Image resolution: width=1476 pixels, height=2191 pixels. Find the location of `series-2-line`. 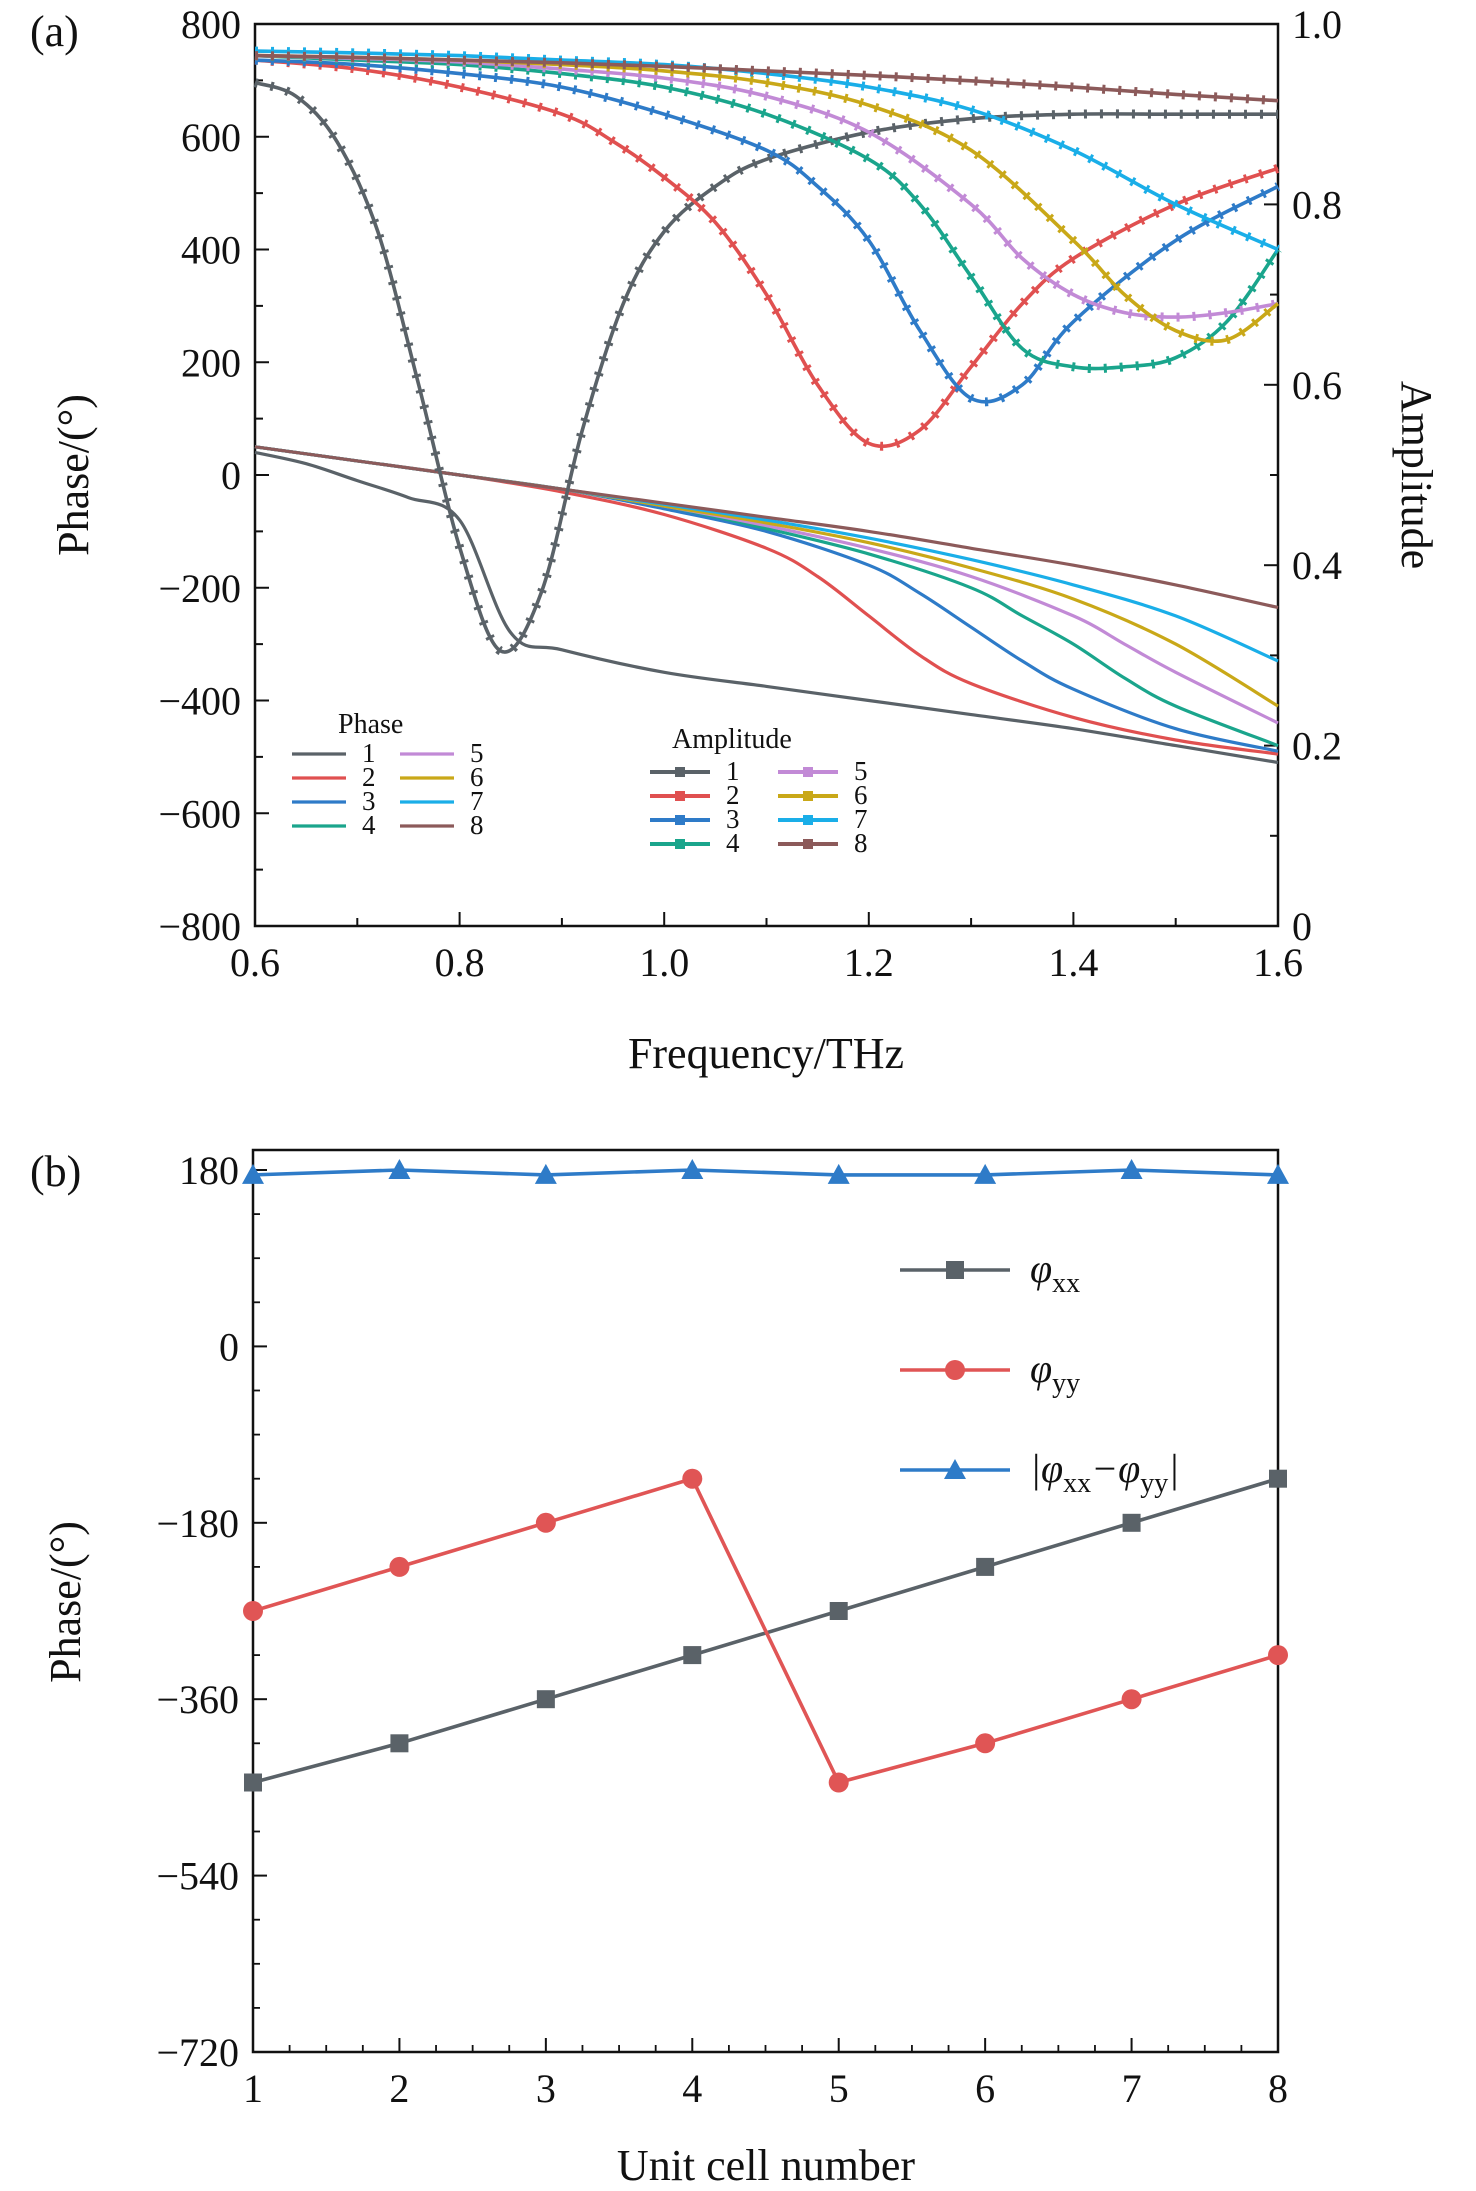

series-2-line is located at coordinates (765, 1630).